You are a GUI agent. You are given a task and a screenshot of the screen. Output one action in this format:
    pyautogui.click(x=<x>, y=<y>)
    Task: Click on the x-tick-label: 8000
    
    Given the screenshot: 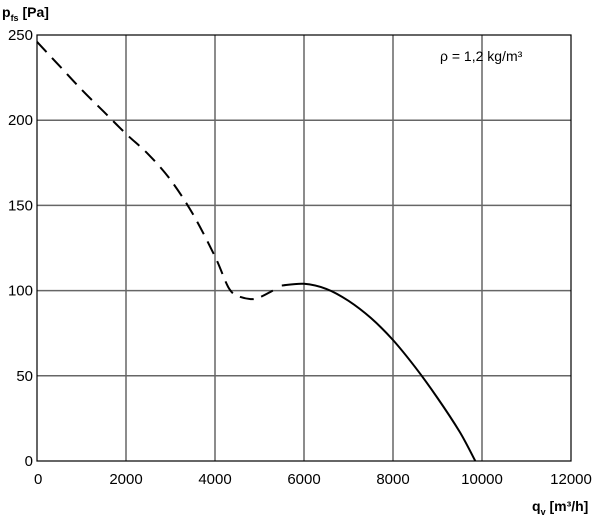 What is the action you would take?
    pyautogui.click(x=392, y=479)
    